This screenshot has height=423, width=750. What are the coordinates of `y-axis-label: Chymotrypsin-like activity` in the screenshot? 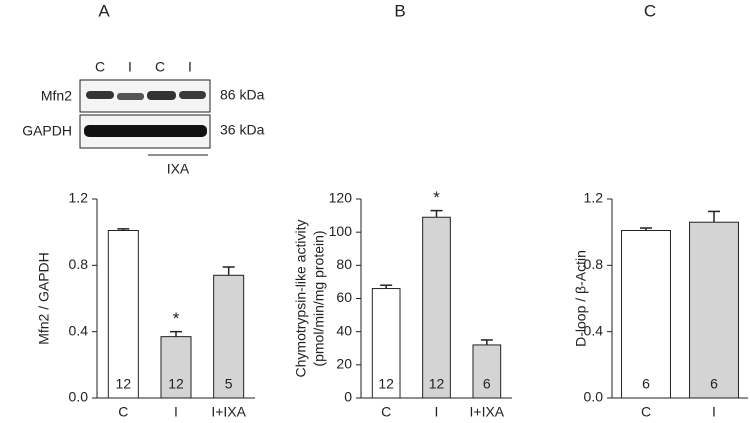 It's located at (301, 299).